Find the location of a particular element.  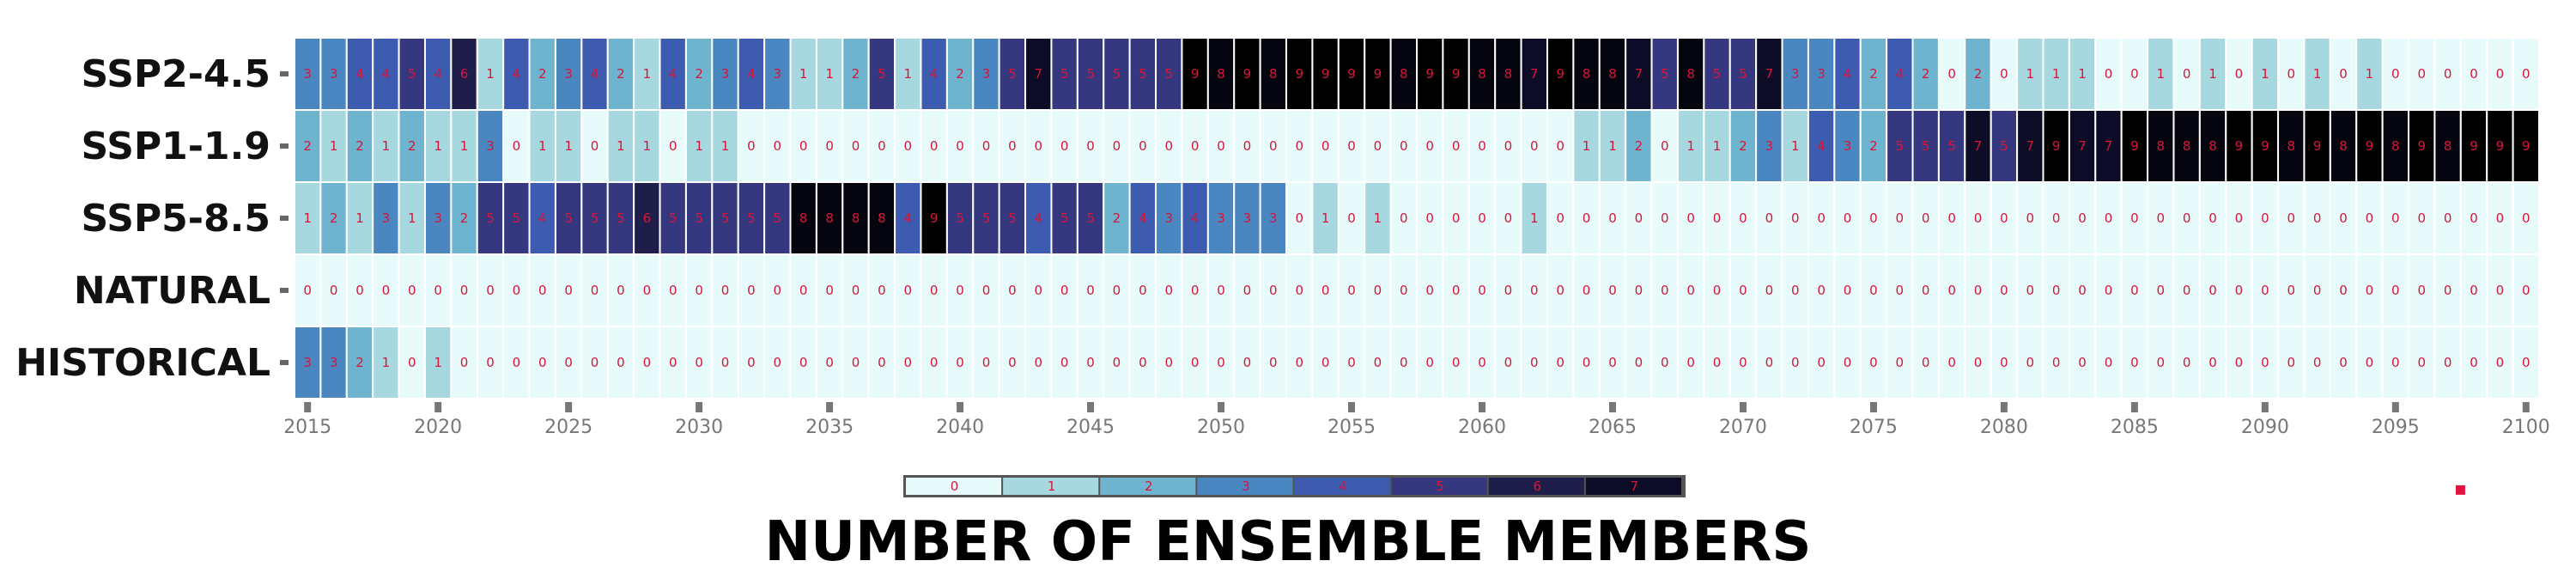

row-label: SSP1-1.9 is located at coordinates (176, 146).